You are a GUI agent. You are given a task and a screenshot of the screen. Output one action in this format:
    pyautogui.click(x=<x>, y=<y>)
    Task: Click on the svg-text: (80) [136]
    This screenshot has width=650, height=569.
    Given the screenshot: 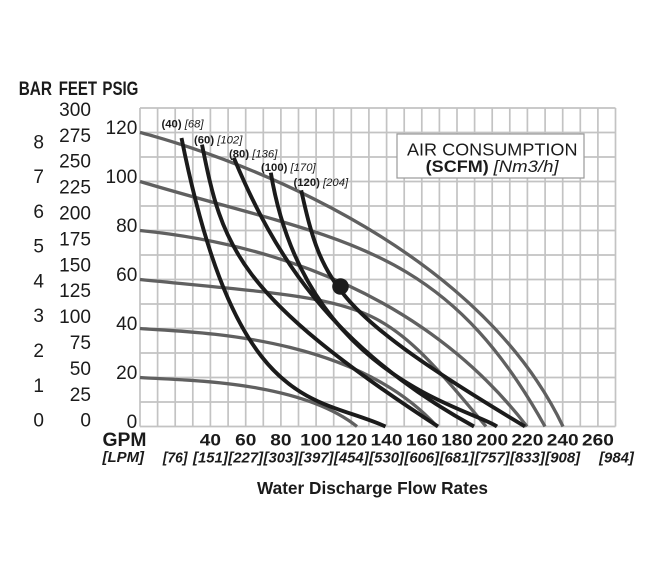 What is the action you would take?
    pyautogui.click(x=253, y=155)
    